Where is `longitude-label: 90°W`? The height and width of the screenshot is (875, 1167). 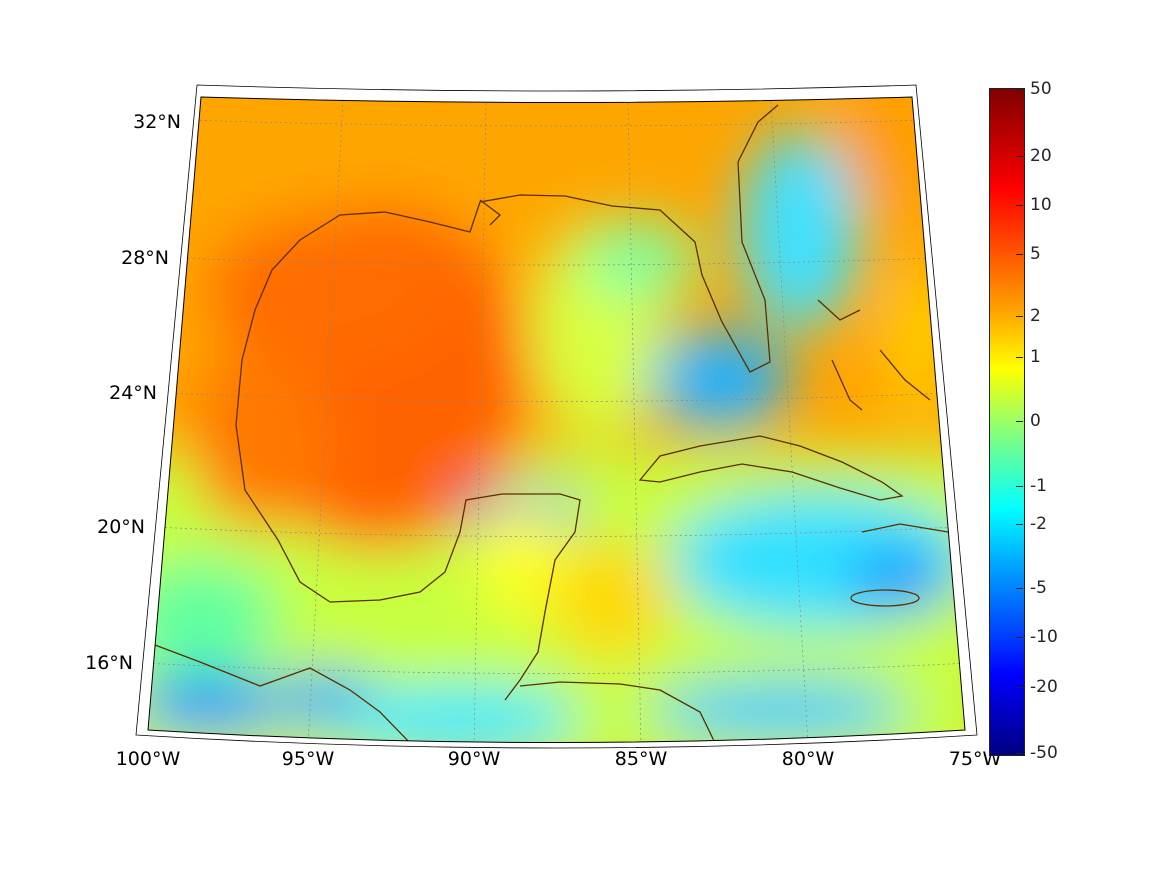
longitude-label: 90°W is located at coordinates (474, 759).